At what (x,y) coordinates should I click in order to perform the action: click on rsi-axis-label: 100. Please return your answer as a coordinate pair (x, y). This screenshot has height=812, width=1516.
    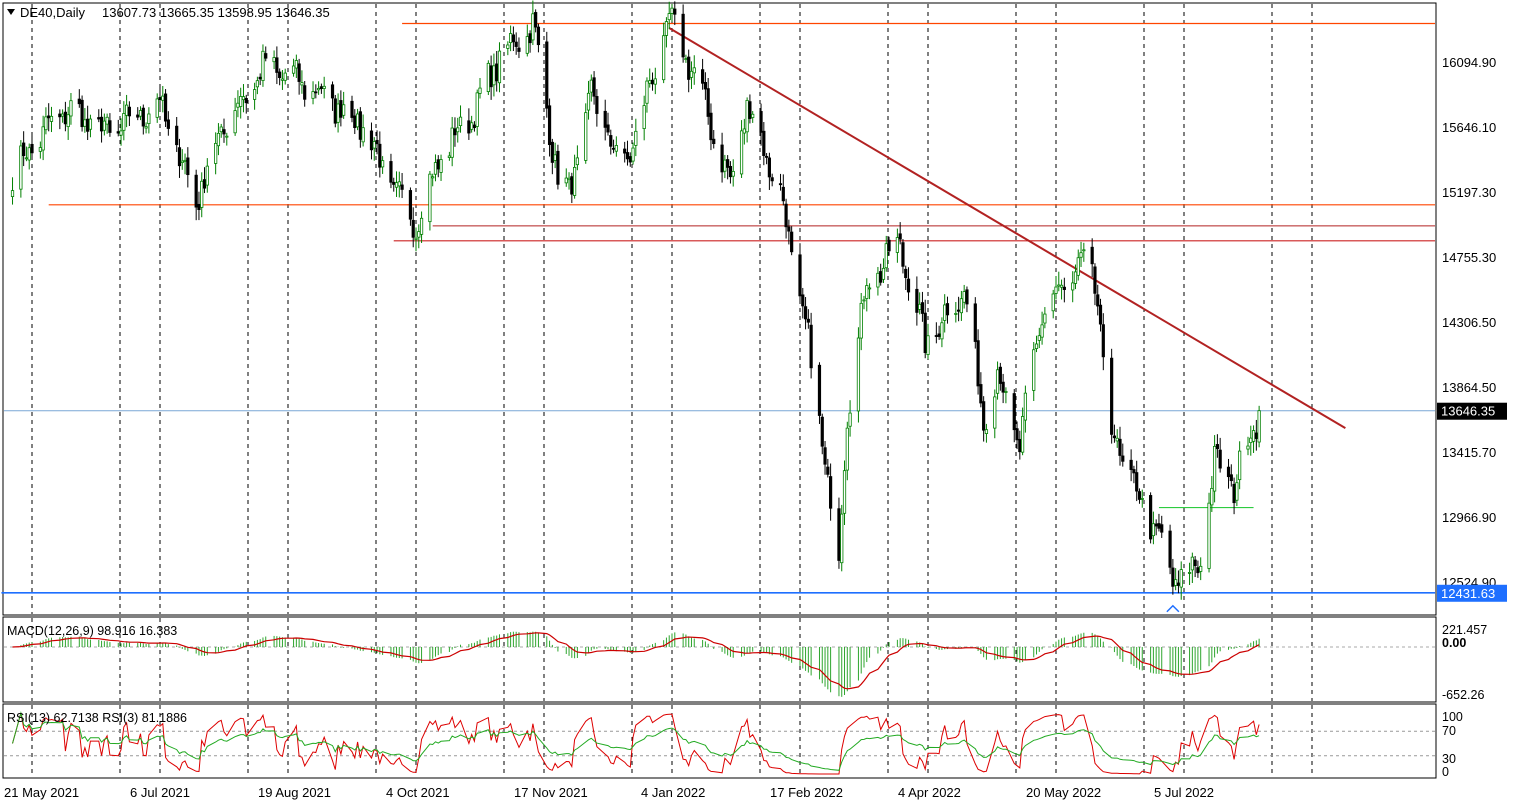
    Looking at the image, I should click on (1452, 717).